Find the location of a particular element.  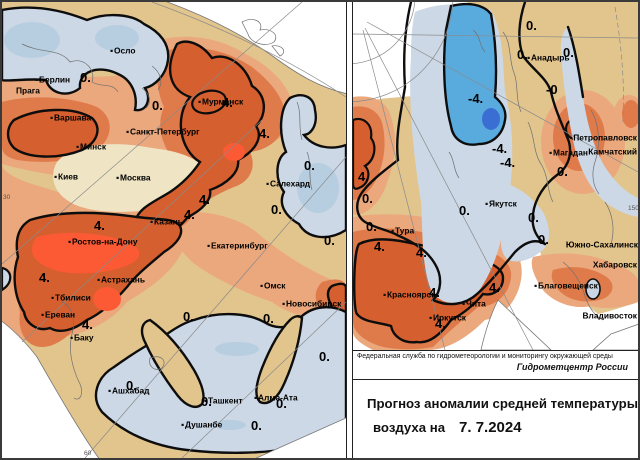

minus6-core is located at coordinates (491, 119).